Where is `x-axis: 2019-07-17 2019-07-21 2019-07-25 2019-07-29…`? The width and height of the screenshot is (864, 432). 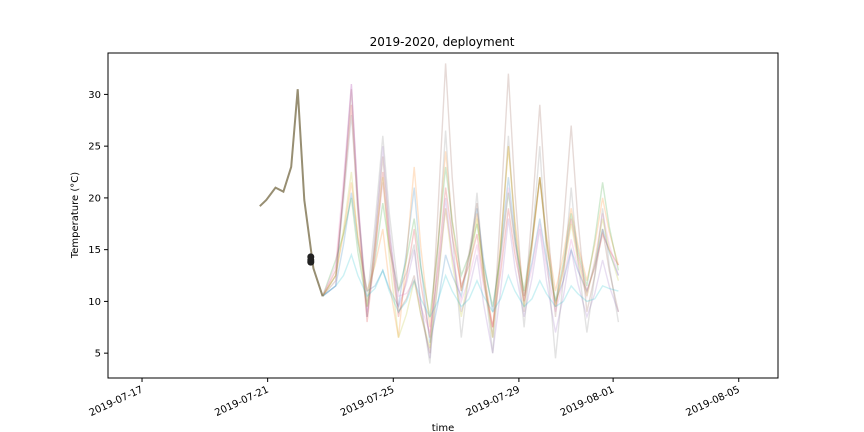
x-axis: 2019-07-17 2019-07-21 2019-07-25 2019-07-29… is located at coordinates (415, 398).